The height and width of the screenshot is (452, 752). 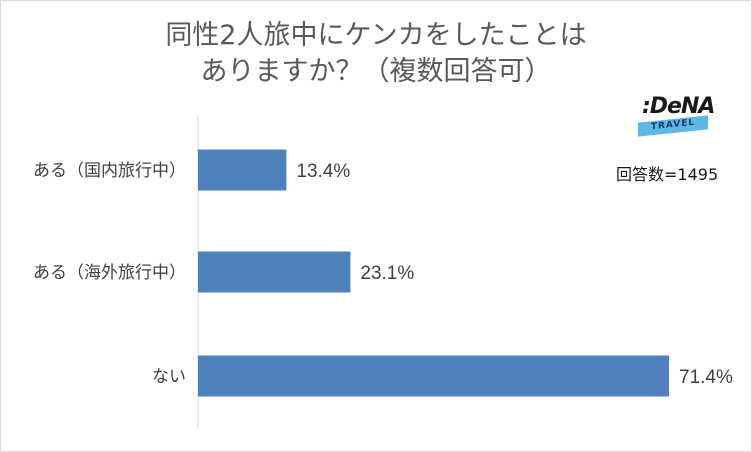 I want to click on data-label-1: 23.1%, so click(x=387, y=273).